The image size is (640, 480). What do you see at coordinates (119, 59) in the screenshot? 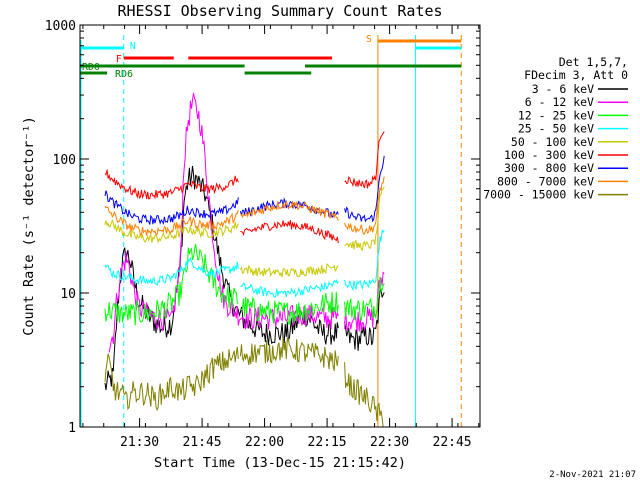
I see `flag-label-f: F` at bounding box center [119, 59].